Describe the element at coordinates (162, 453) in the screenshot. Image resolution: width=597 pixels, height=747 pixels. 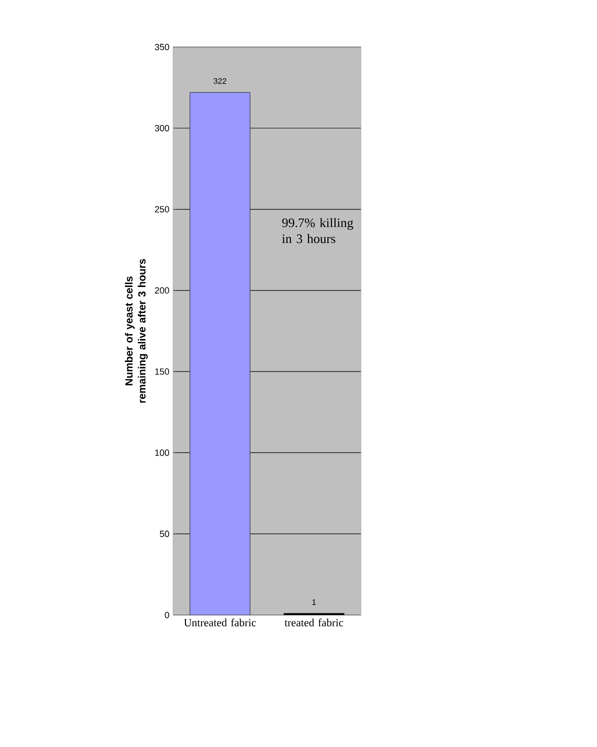
I see `y-tick-label: 100` at that location.